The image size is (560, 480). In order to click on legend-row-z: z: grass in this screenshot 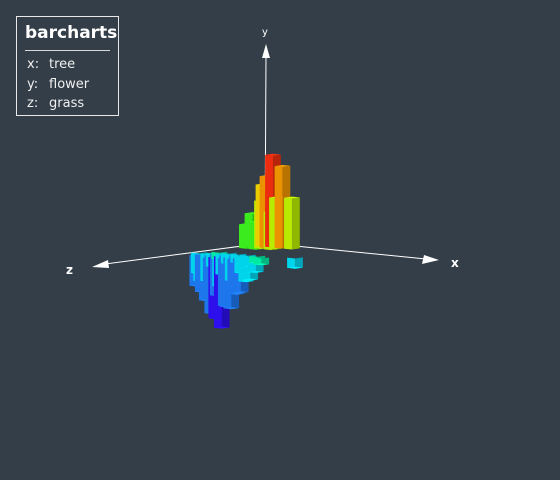, I will do `click(55, 103)`.